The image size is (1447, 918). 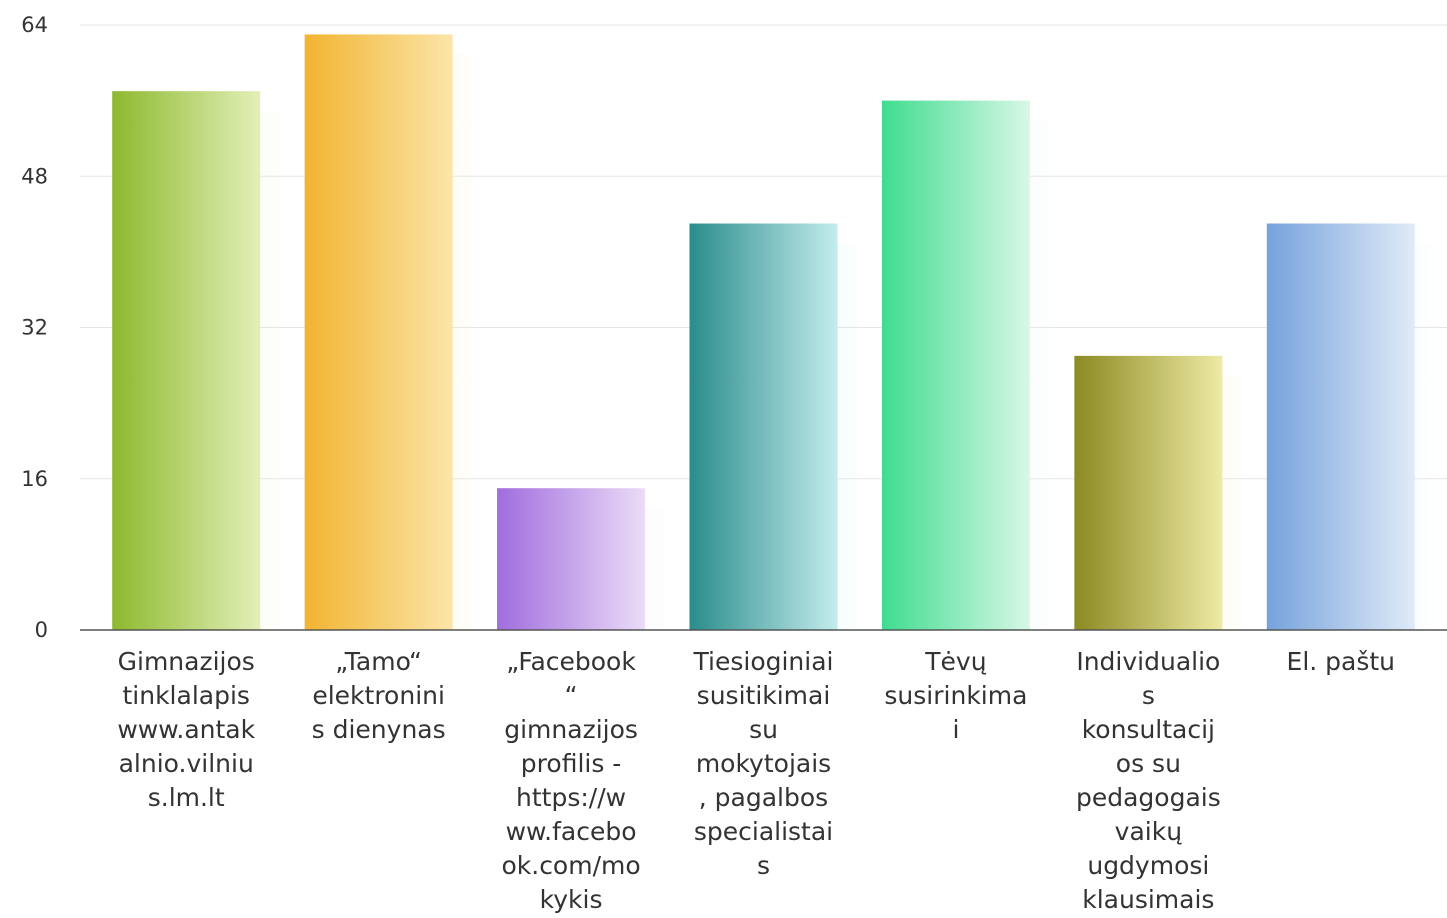 What do you see at coordinates (34, 479) in the screenshot?
I see `y-tick-label: 16` at bounding box center [34, 479].